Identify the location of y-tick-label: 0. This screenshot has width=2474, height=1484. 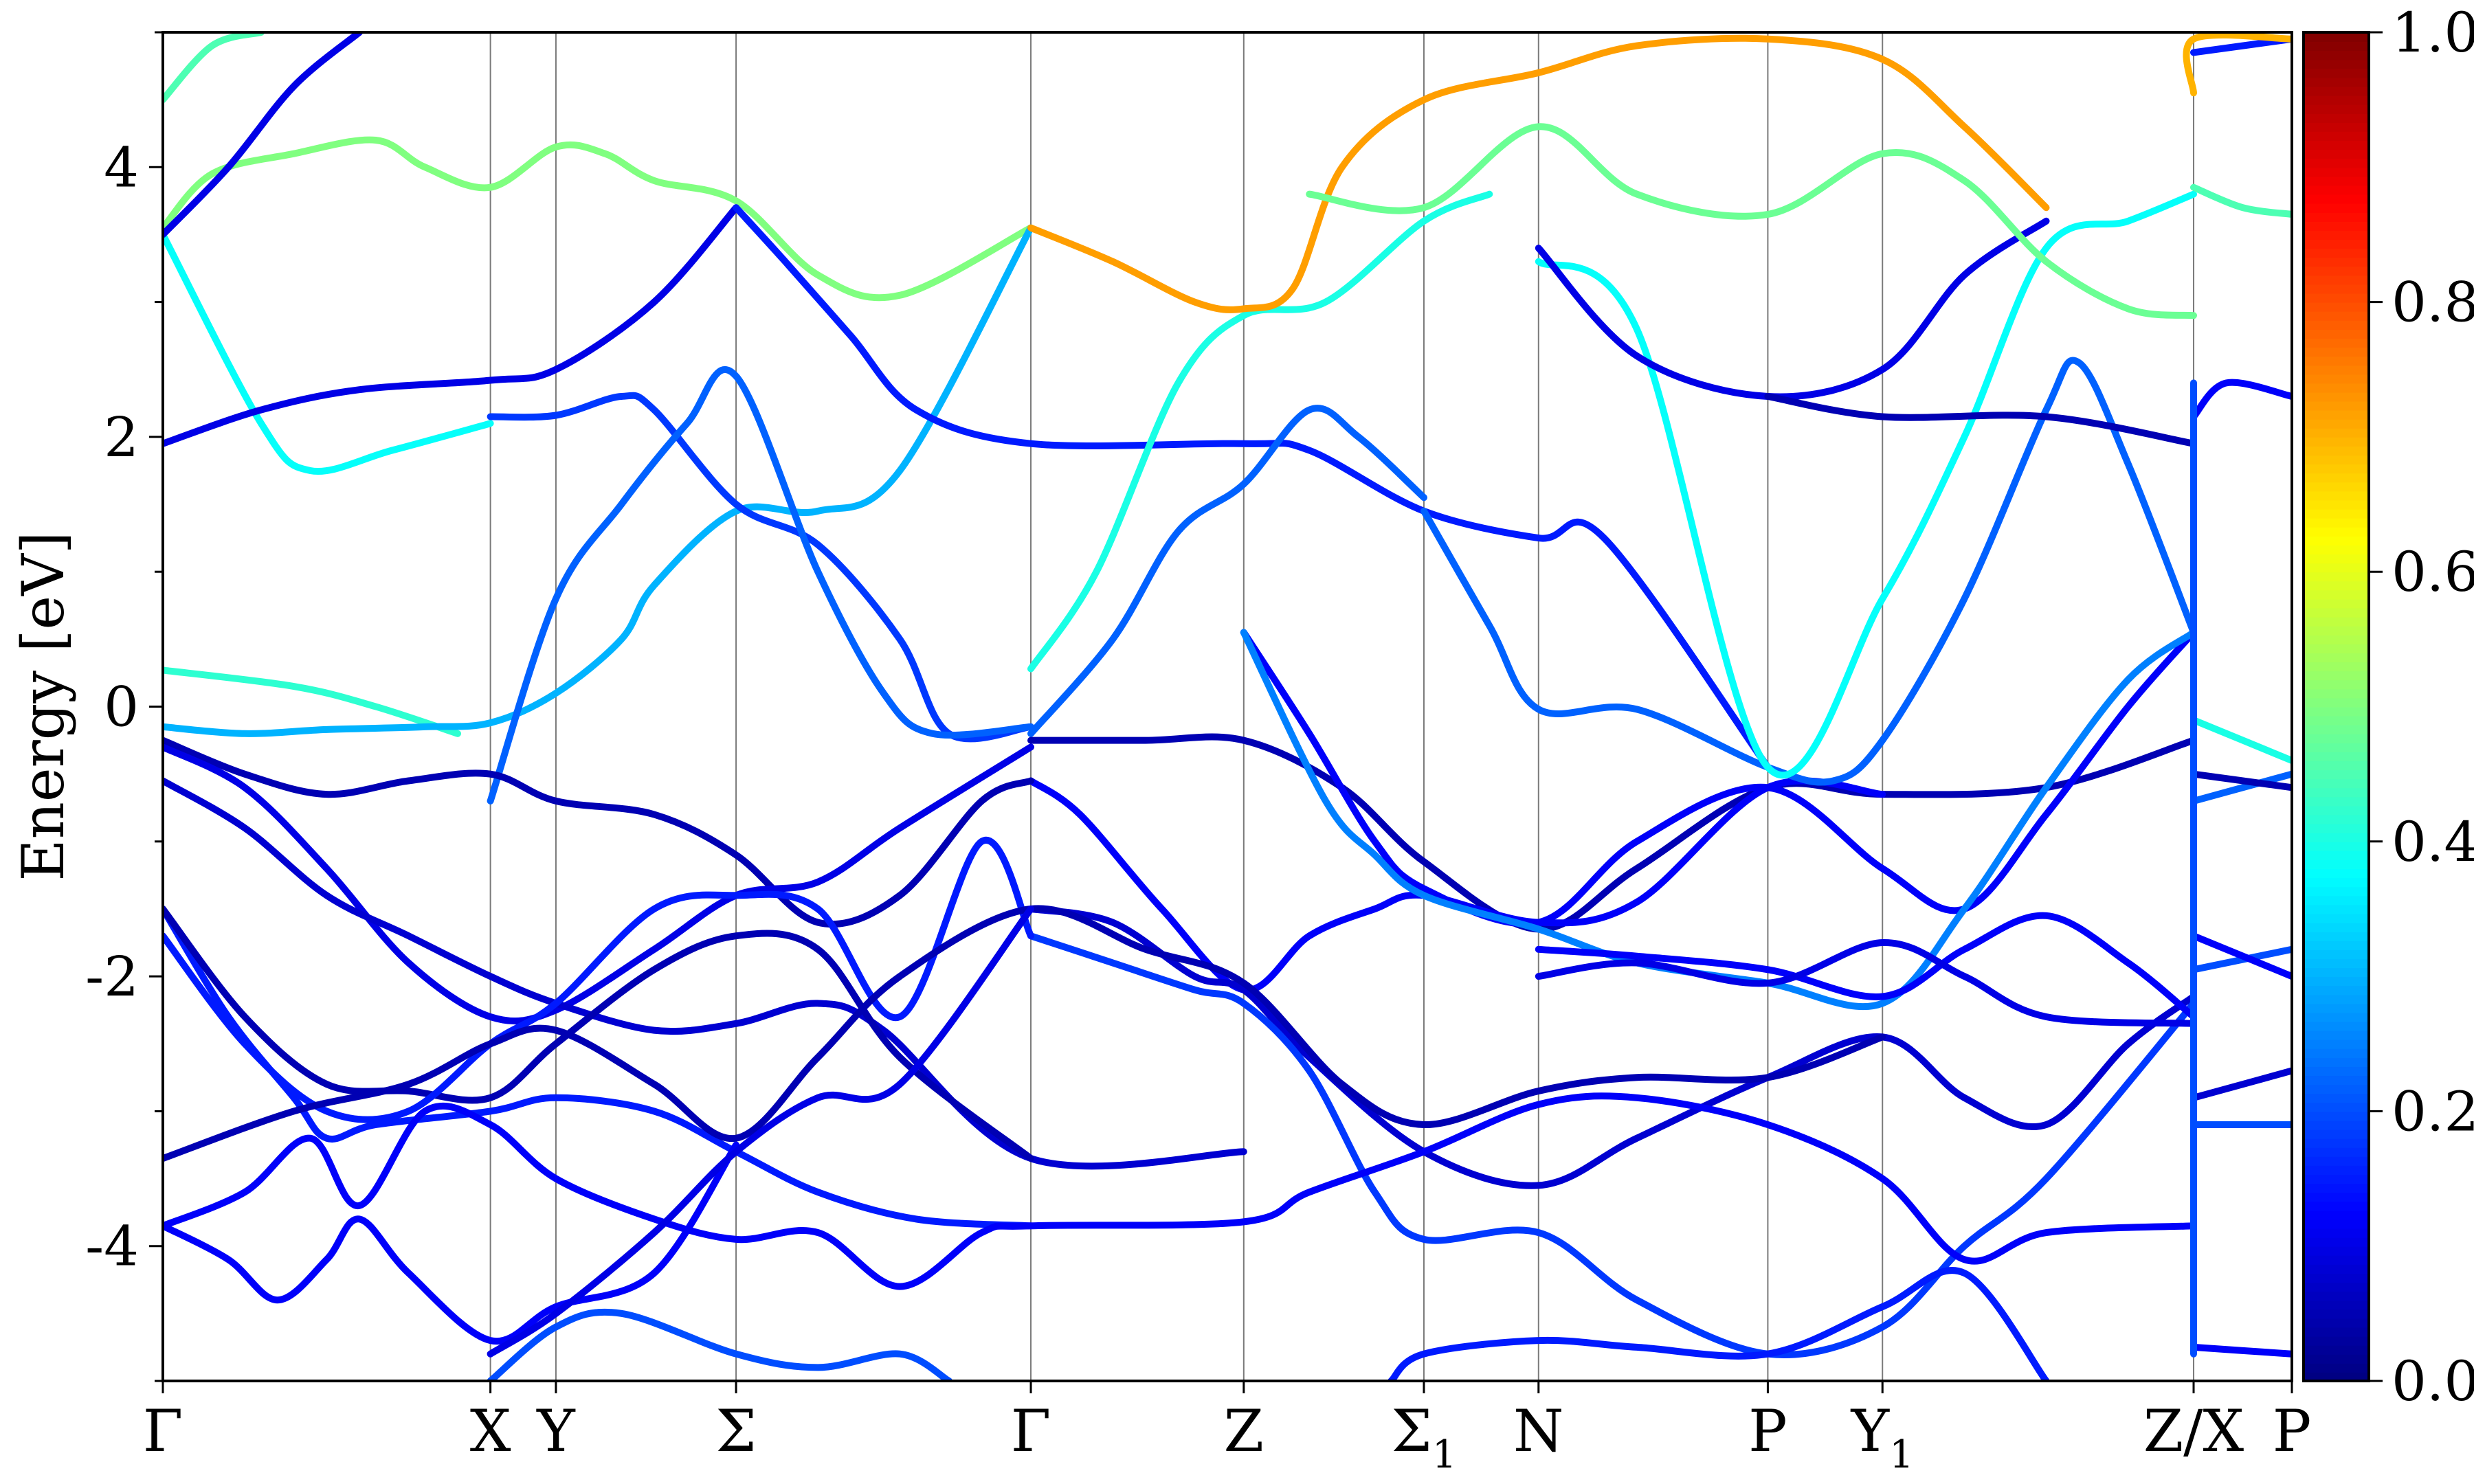
(121, 707).